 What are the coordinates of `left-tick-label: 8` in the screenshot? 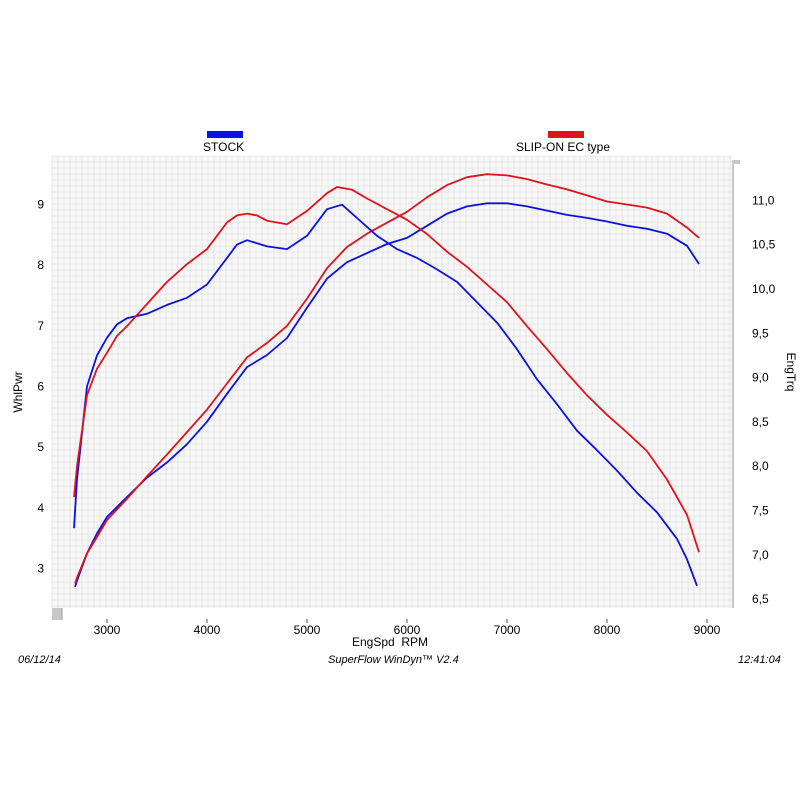 It's located at (40, 265).